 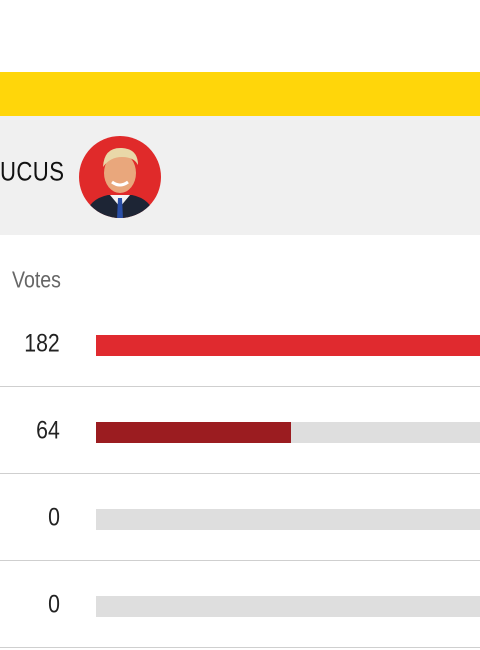 I want to click on result-row: 64, so click(x=240, y=430).